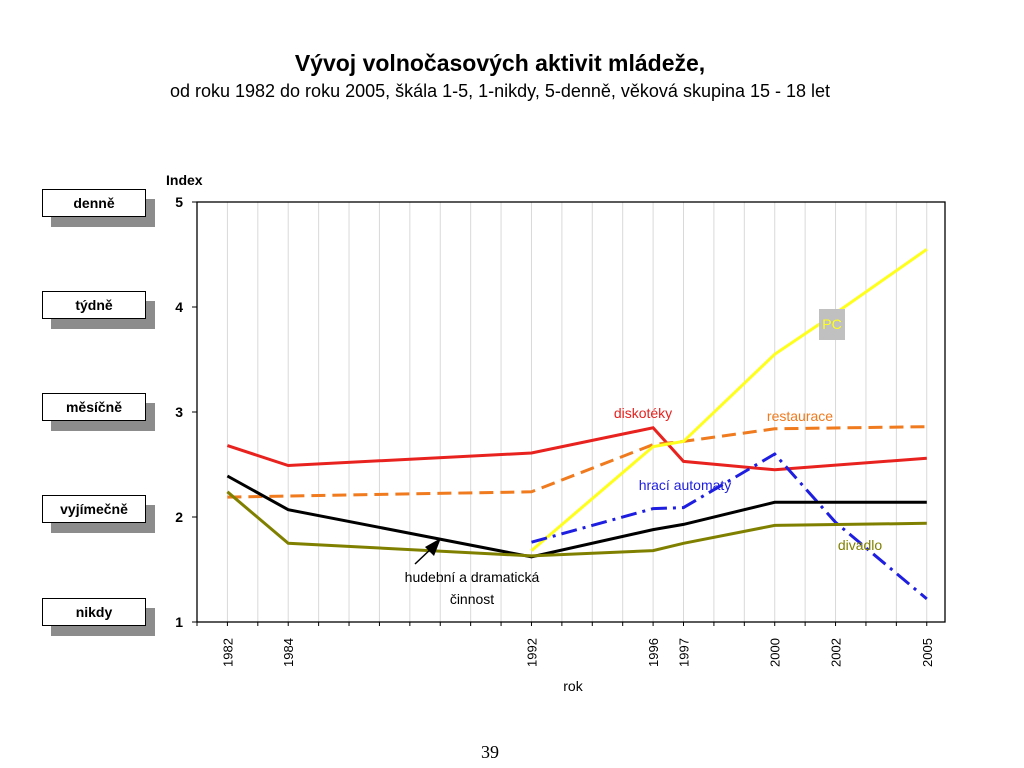 This screenshot has width=1024, height=768. I want to click on annotation-label: divadlo, so click(860, 545).